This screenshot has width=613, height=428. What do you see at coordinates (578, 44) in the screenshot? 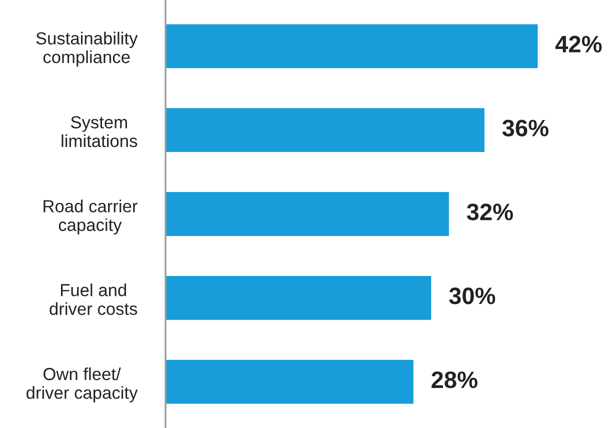
I see `data-label: 42%` at bounding box center [578, 44].